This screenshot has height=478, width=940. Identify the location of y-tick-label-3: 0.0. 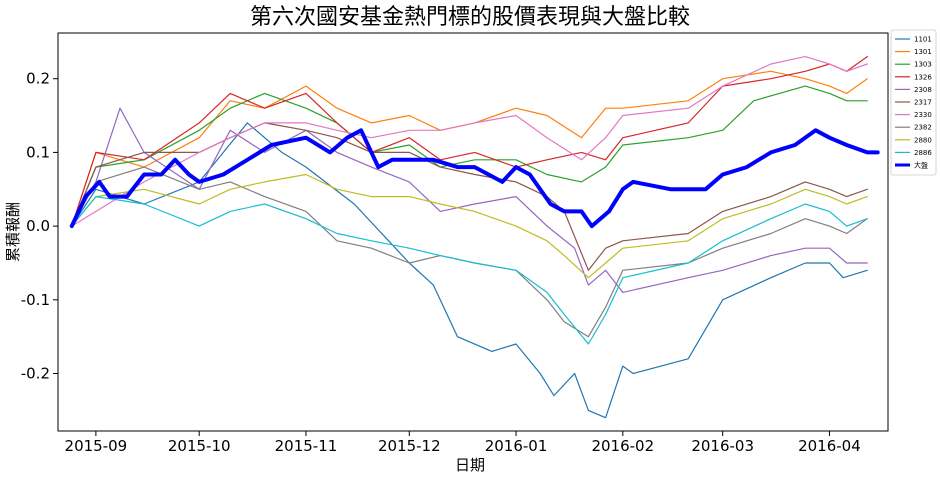
(38, 226).